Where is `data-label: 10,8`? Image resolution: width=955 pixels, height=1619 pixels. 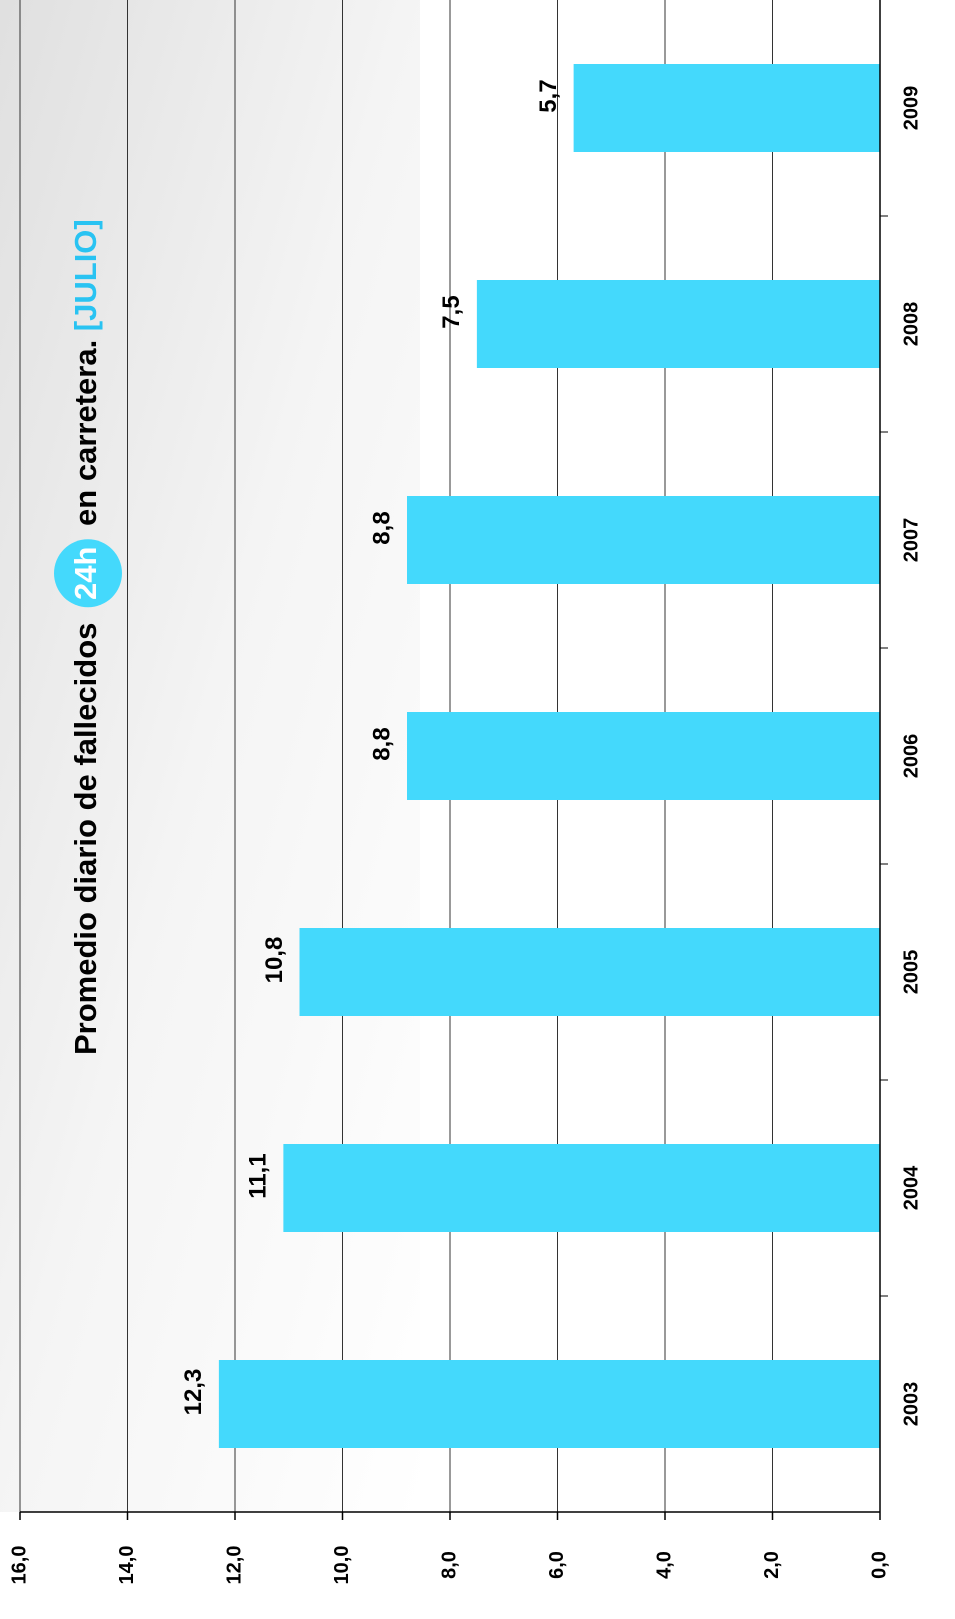
data-label: 10,8 is located at coordinates (274, 960).